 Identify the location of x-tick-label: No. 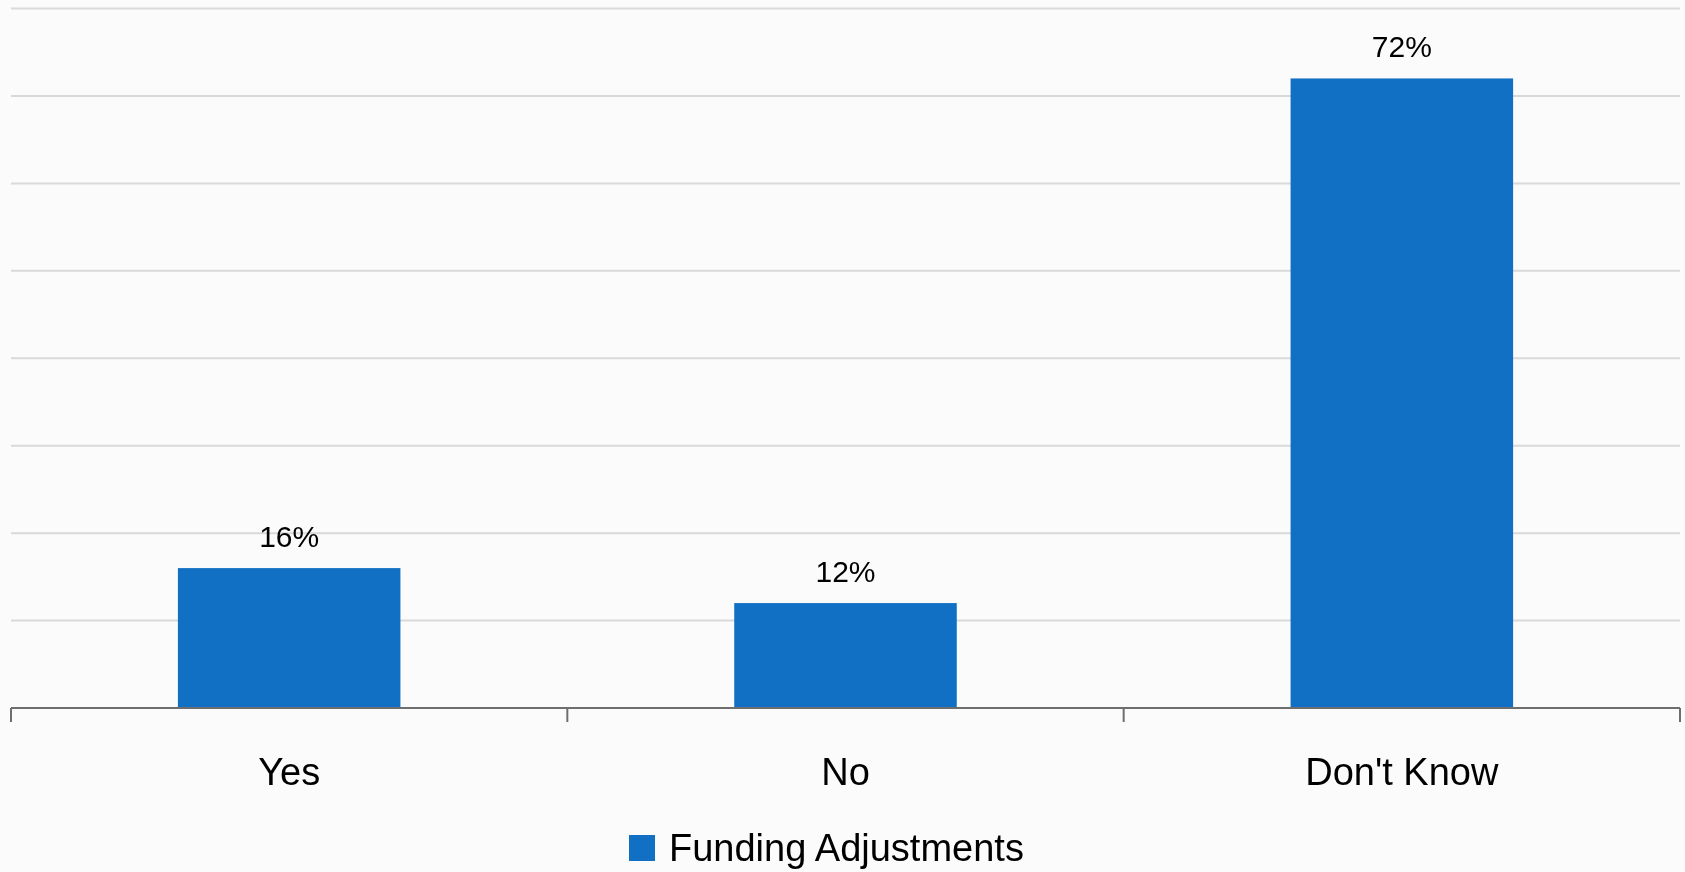
(845, 772).